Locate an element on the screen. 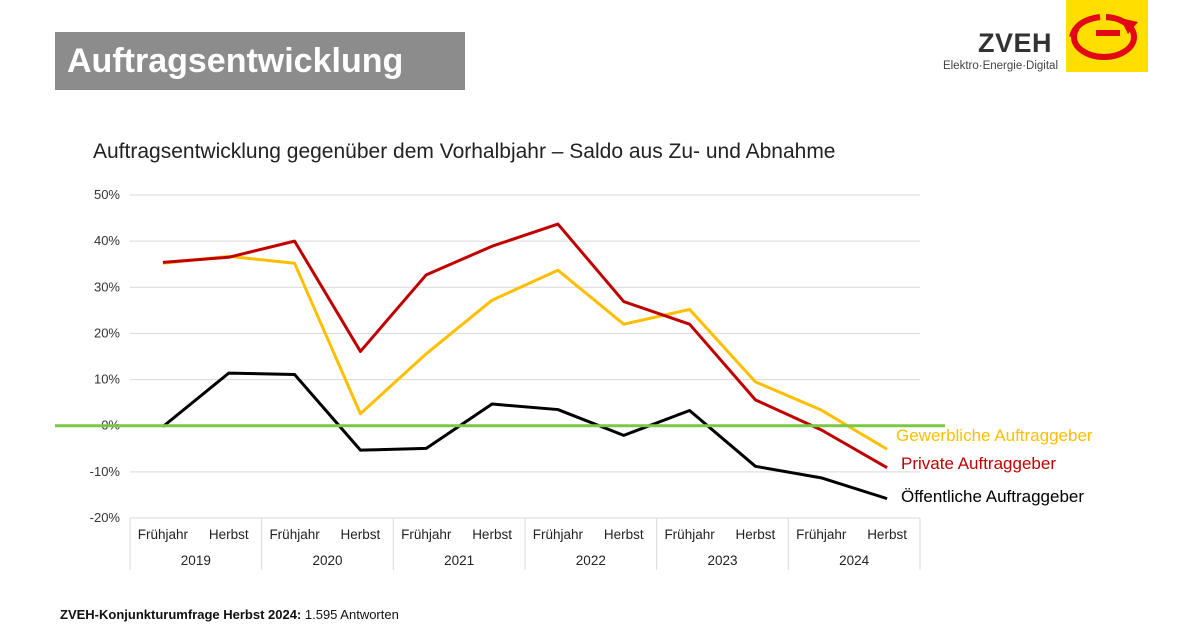 The width and height of the screenshot is (1200, 628). y-tick-label: 20% is located at coordinates (107, 332).